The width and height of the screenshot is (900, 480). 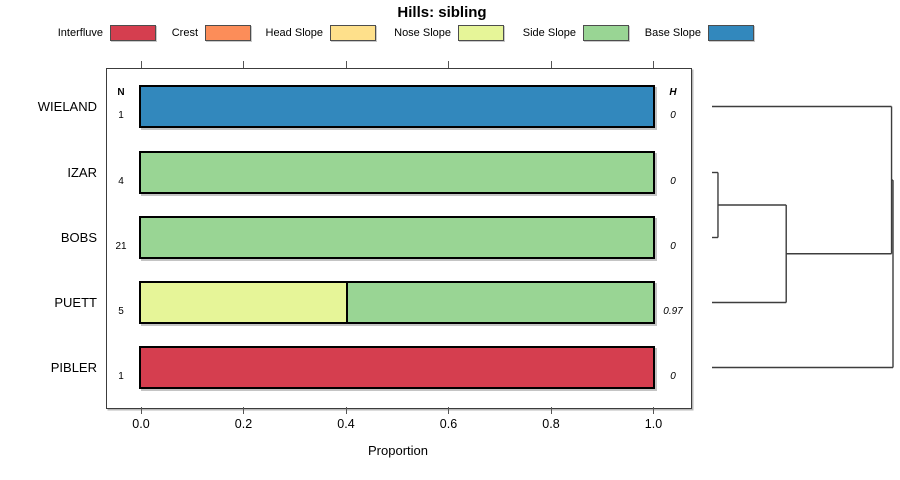 What do you see at coordinates (121, 246) in the screenshot?
I see `n-value: 21` at bounding box center [121, 246].